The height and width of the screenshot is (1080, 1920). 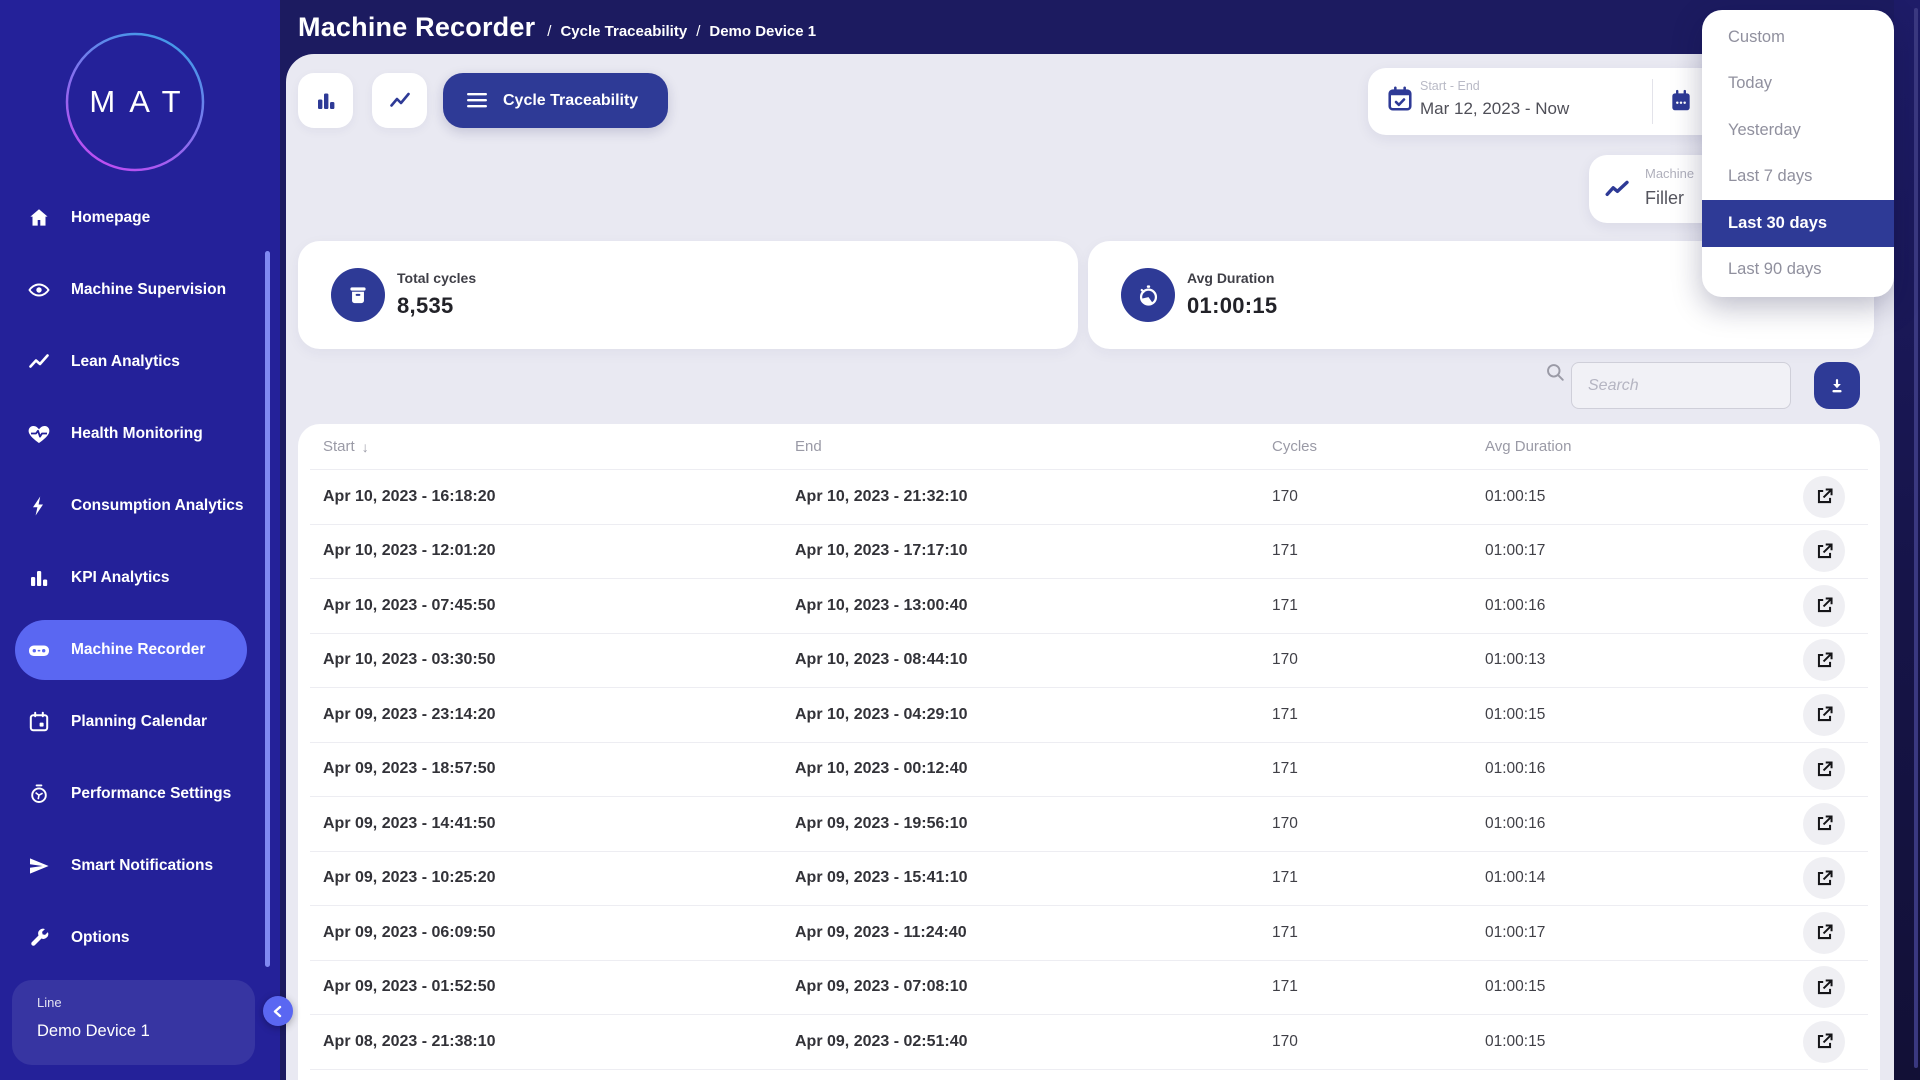 What do you see at coordinates (131, 434) in the screenshot?
I see `sidebar-item: Health Monitoring` at bounding box center [131, 434].